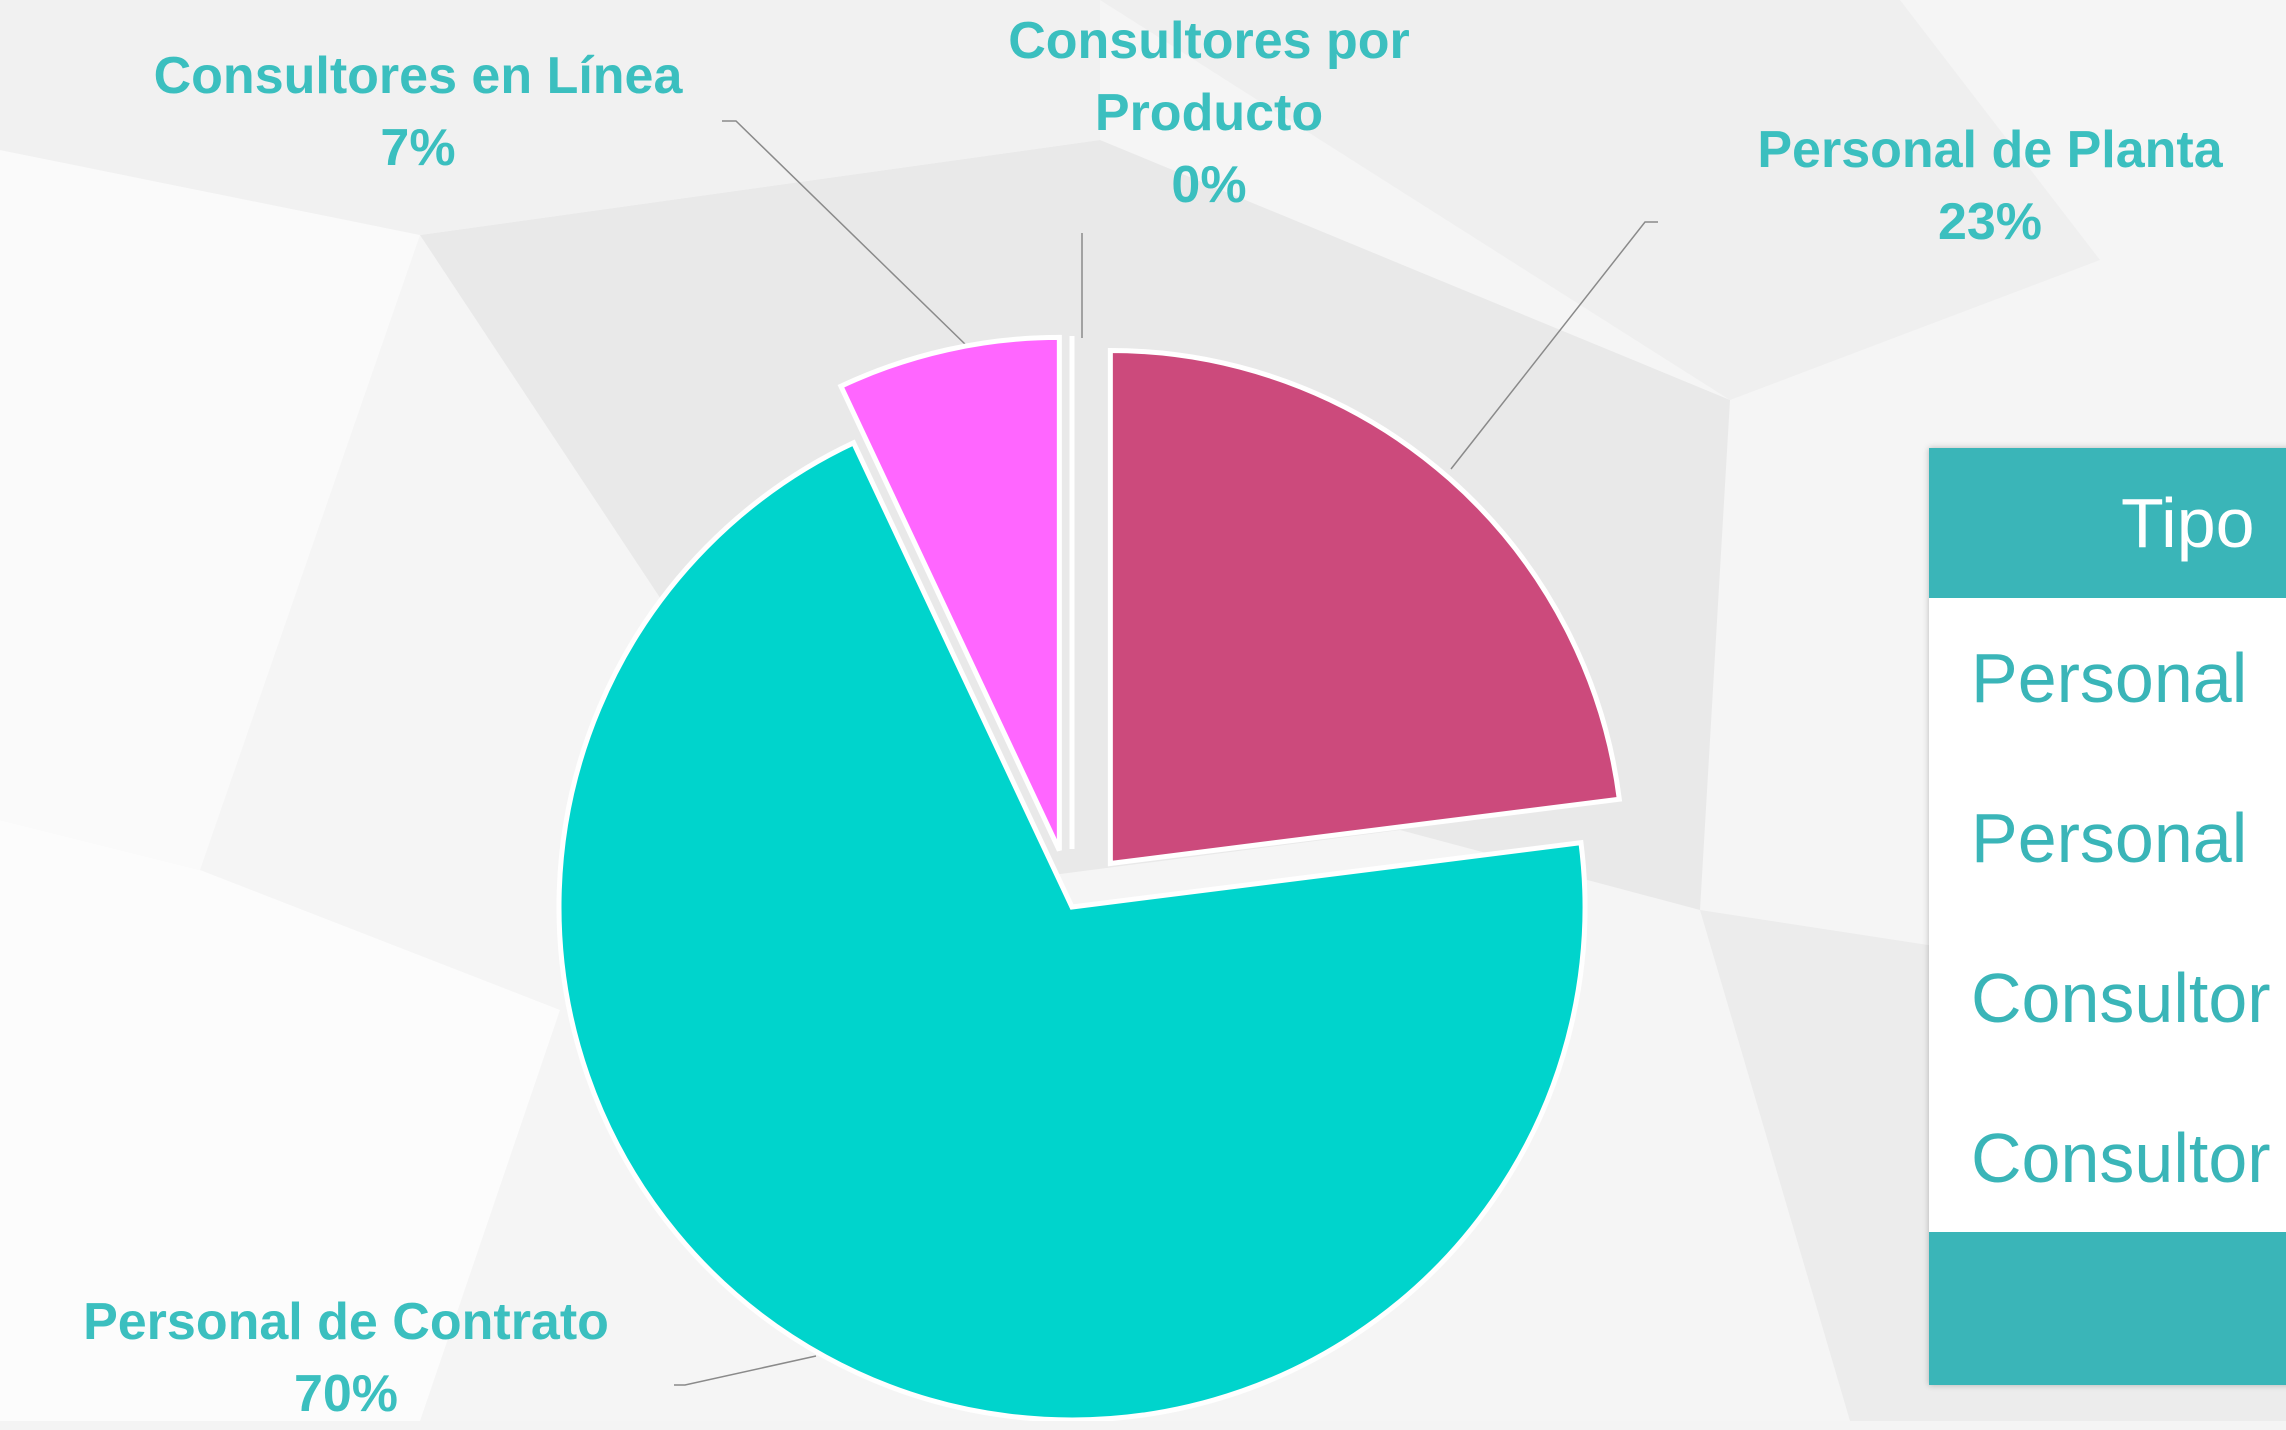  Describe the element at coordinates (1209, 77) in the screenshot. I see `category-label: Consultores por Producto` at that location.